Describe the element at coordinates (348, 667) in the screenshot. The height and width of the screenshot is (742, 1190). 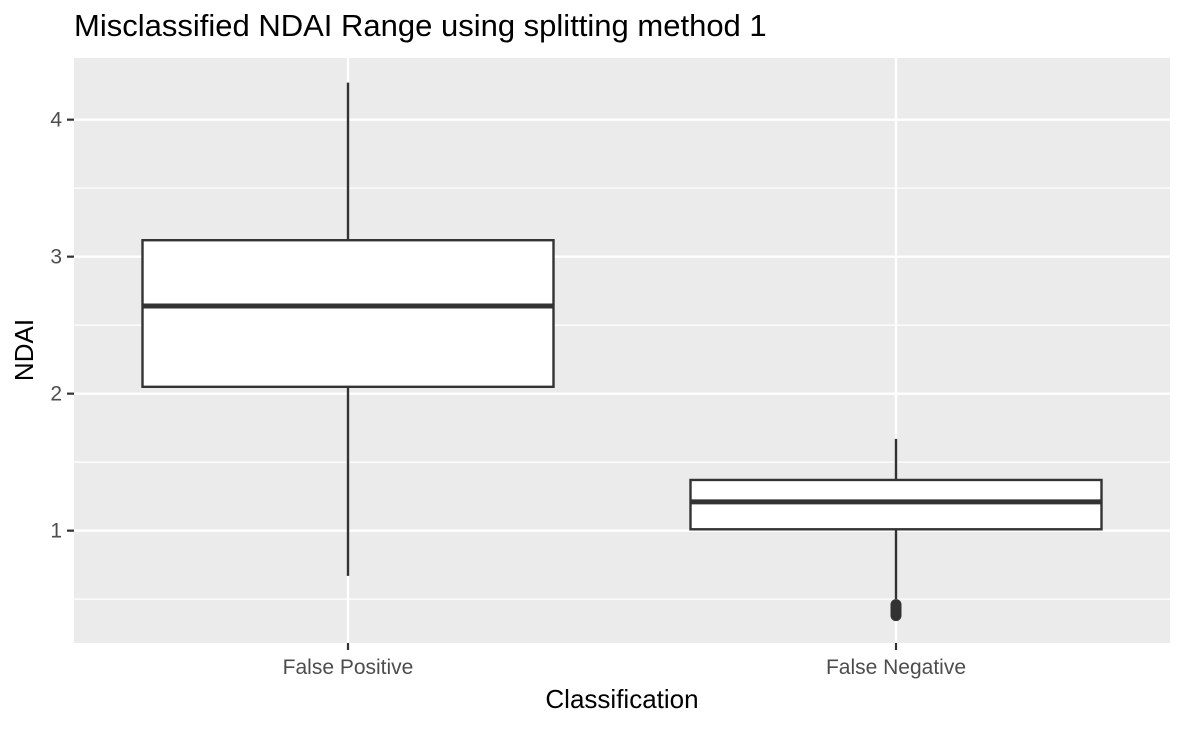
I see `x-tick-label: False Positive` at that location.